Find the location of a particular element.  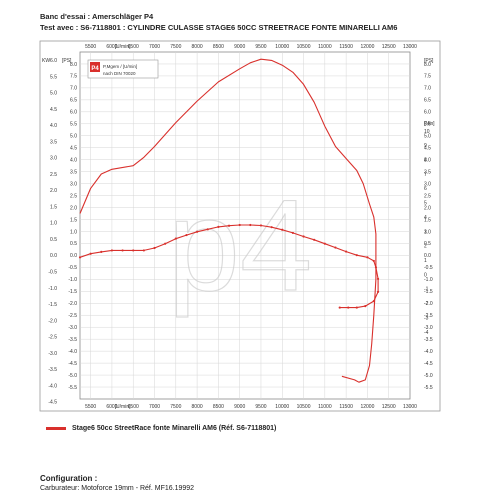

x-tick-label-top: 10500 is located at coordinates (304, 47).